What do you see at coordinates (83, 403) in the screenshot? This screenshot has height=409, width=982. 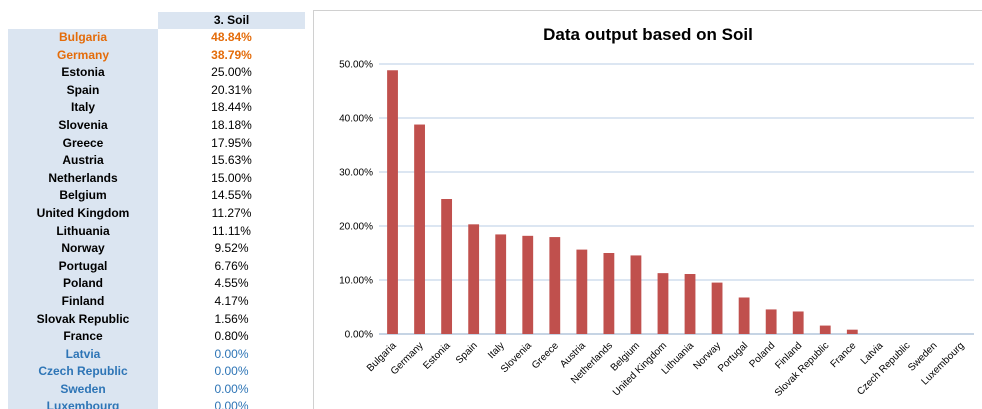 I see `country-cell: Luxembourg` at bounding box center [83, 403].